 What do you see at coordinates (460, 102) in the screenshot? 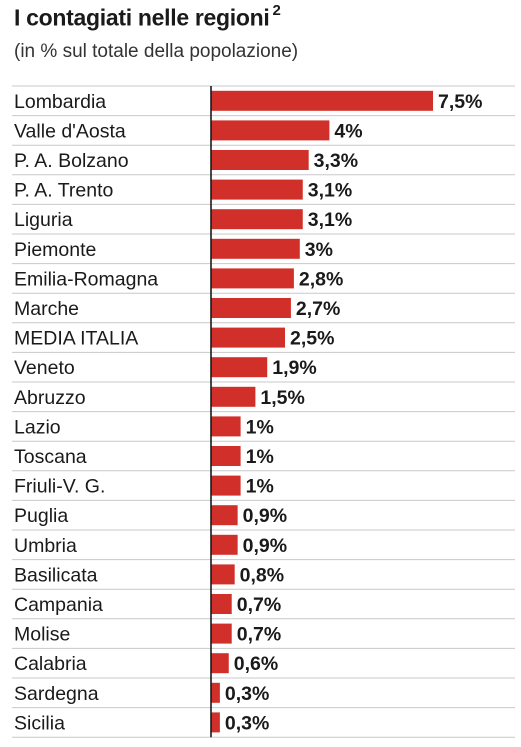
I see `value-label: 7,5%` at bounding box center [460, 102].